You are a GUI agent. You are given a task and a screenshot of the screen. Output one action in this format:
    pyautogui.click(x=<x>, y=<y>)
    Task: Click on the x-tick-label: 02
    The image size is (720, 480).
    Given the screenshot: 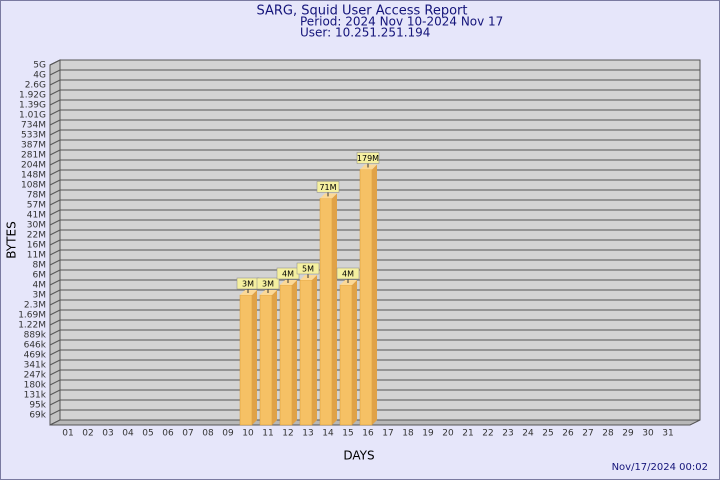 What is the action you would take?
    pyautogui.click(x=87, y=434)
    